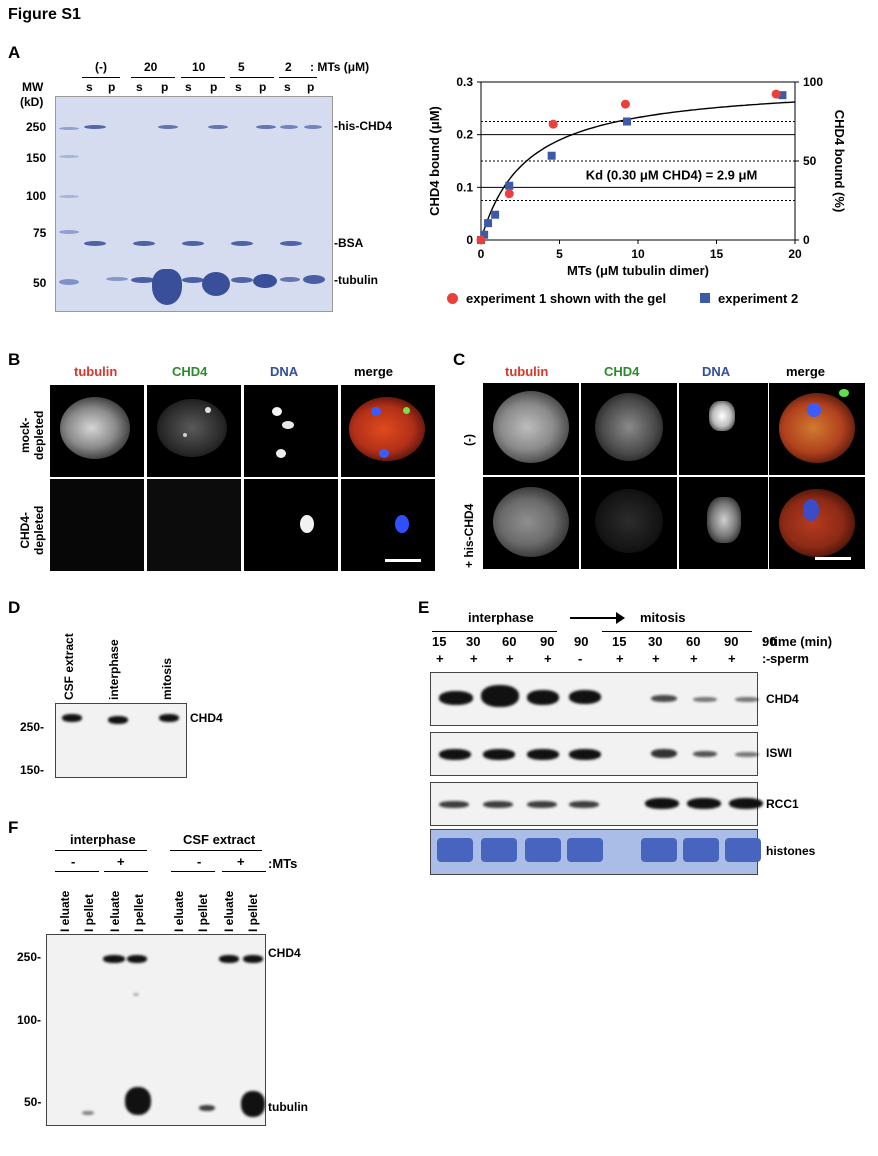 The width and height of the screenshot is (878, 1156). What do you see at coordinates (96, 371) in the screenshot?
I see `b-channel-tubulin: tubulin` at bounding box center [96, 371].